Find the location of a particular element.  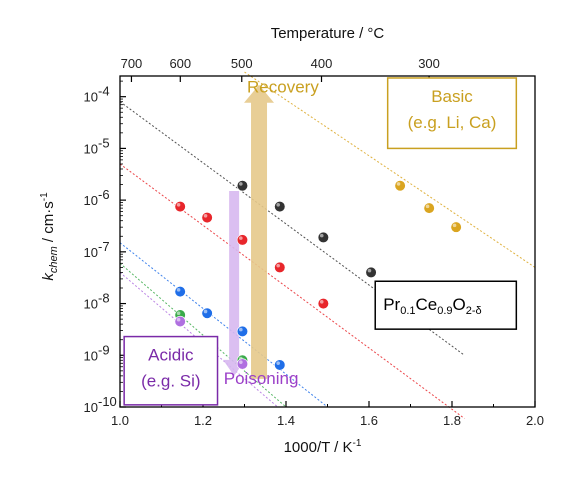

x-axis-title: 1000/T / K-1 is located at coordinates (323, 447).